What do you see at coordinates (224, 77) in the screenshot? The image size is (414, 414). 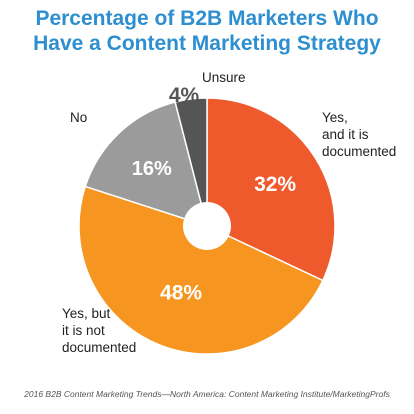 I see `slice-category-label: Unsure` at bounding box center [224, 77].